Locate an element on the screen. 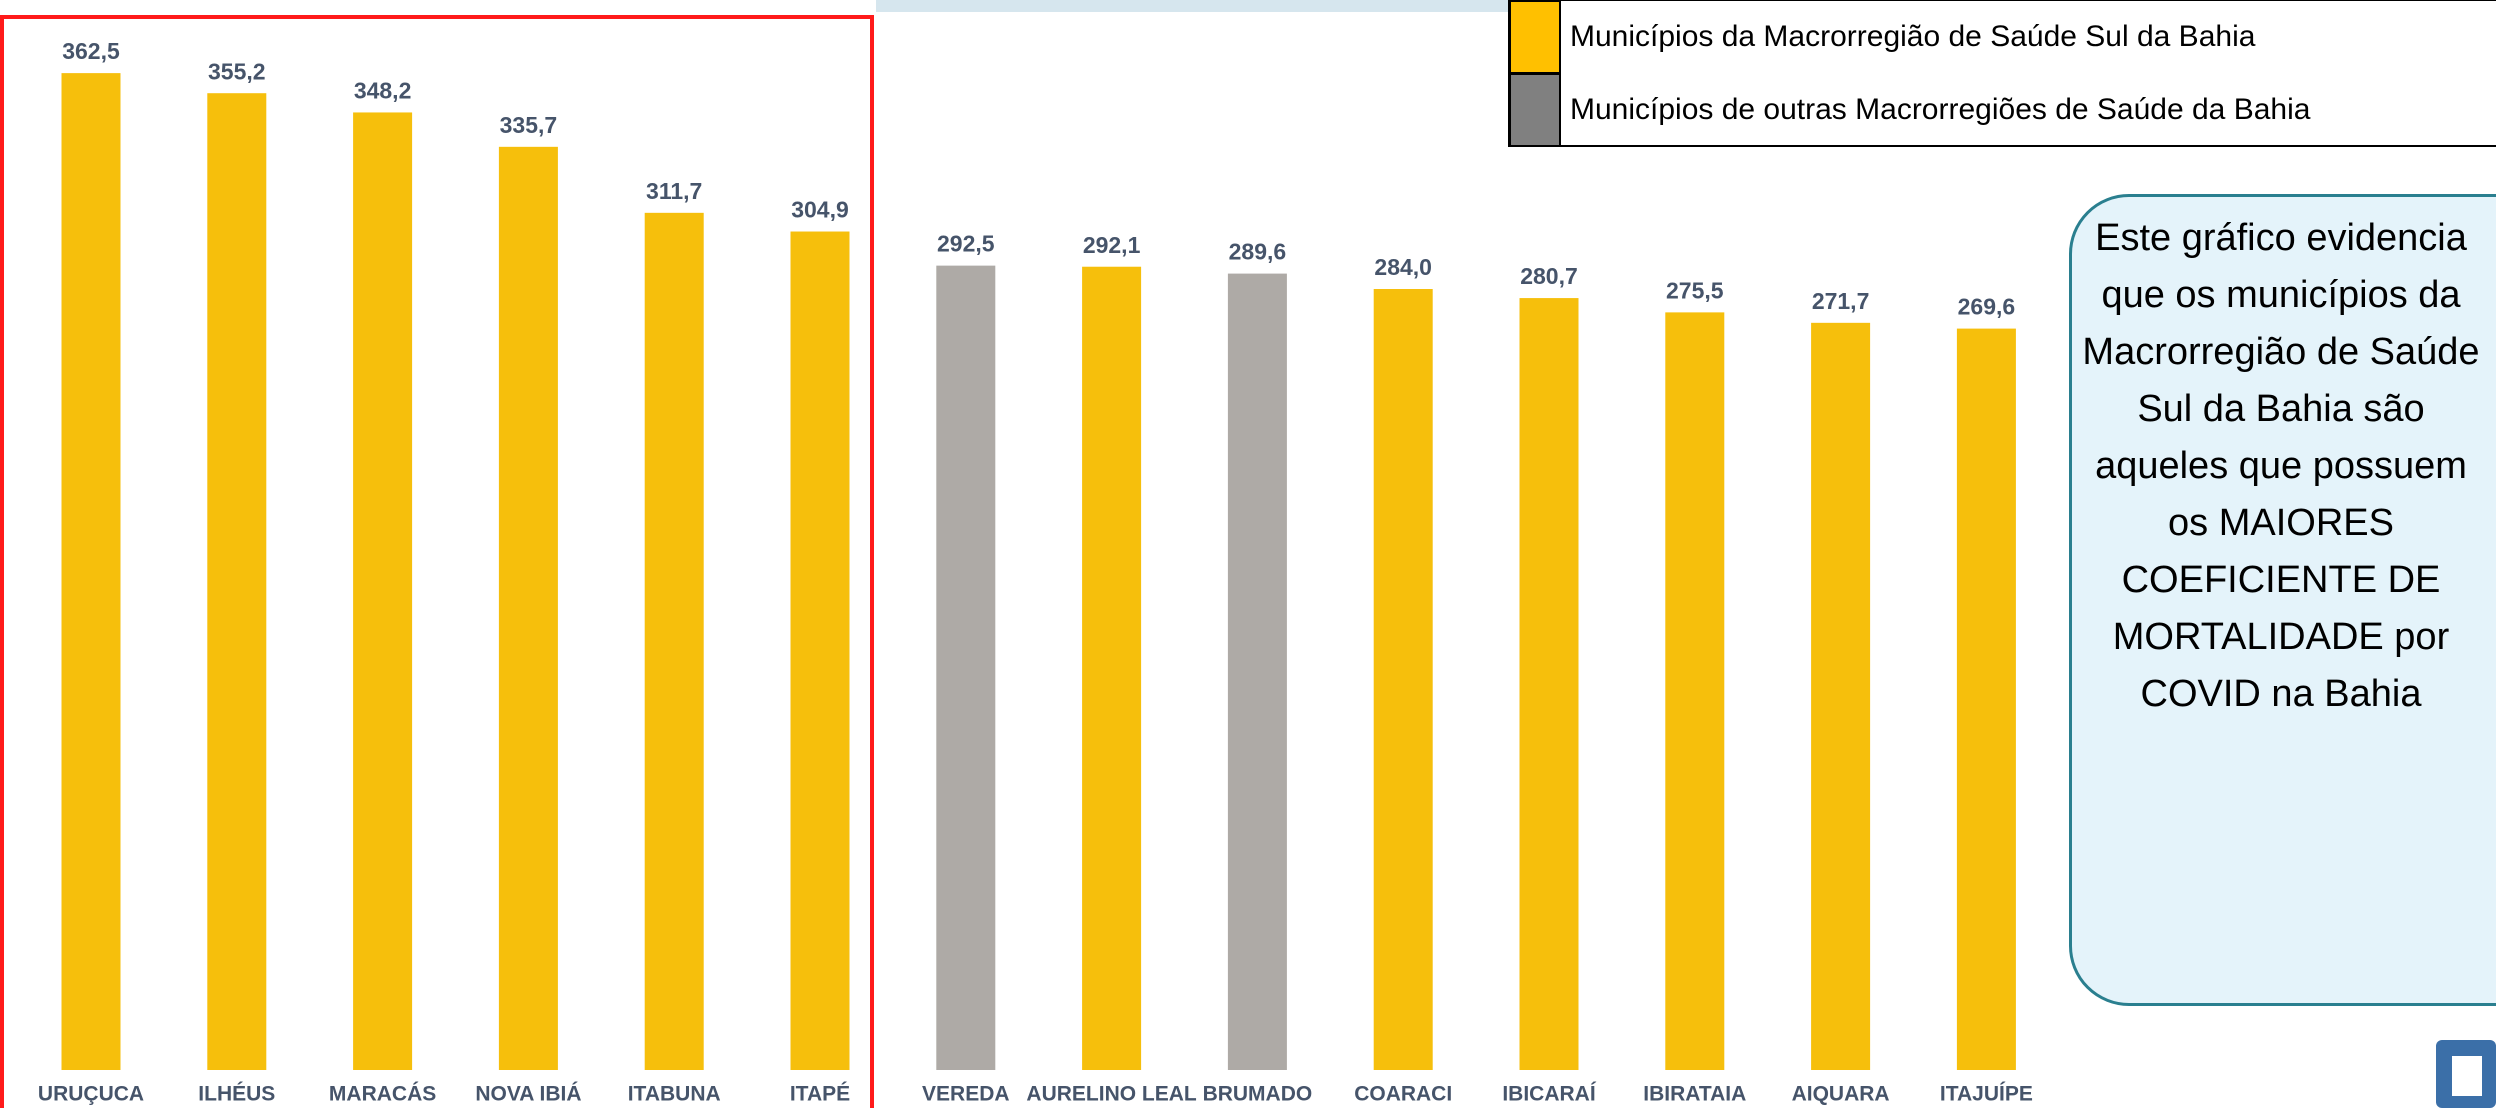 The height and width of the screenshot is (1108, 2496). value-label: 284,0 is located at coordinates (1403, 267).